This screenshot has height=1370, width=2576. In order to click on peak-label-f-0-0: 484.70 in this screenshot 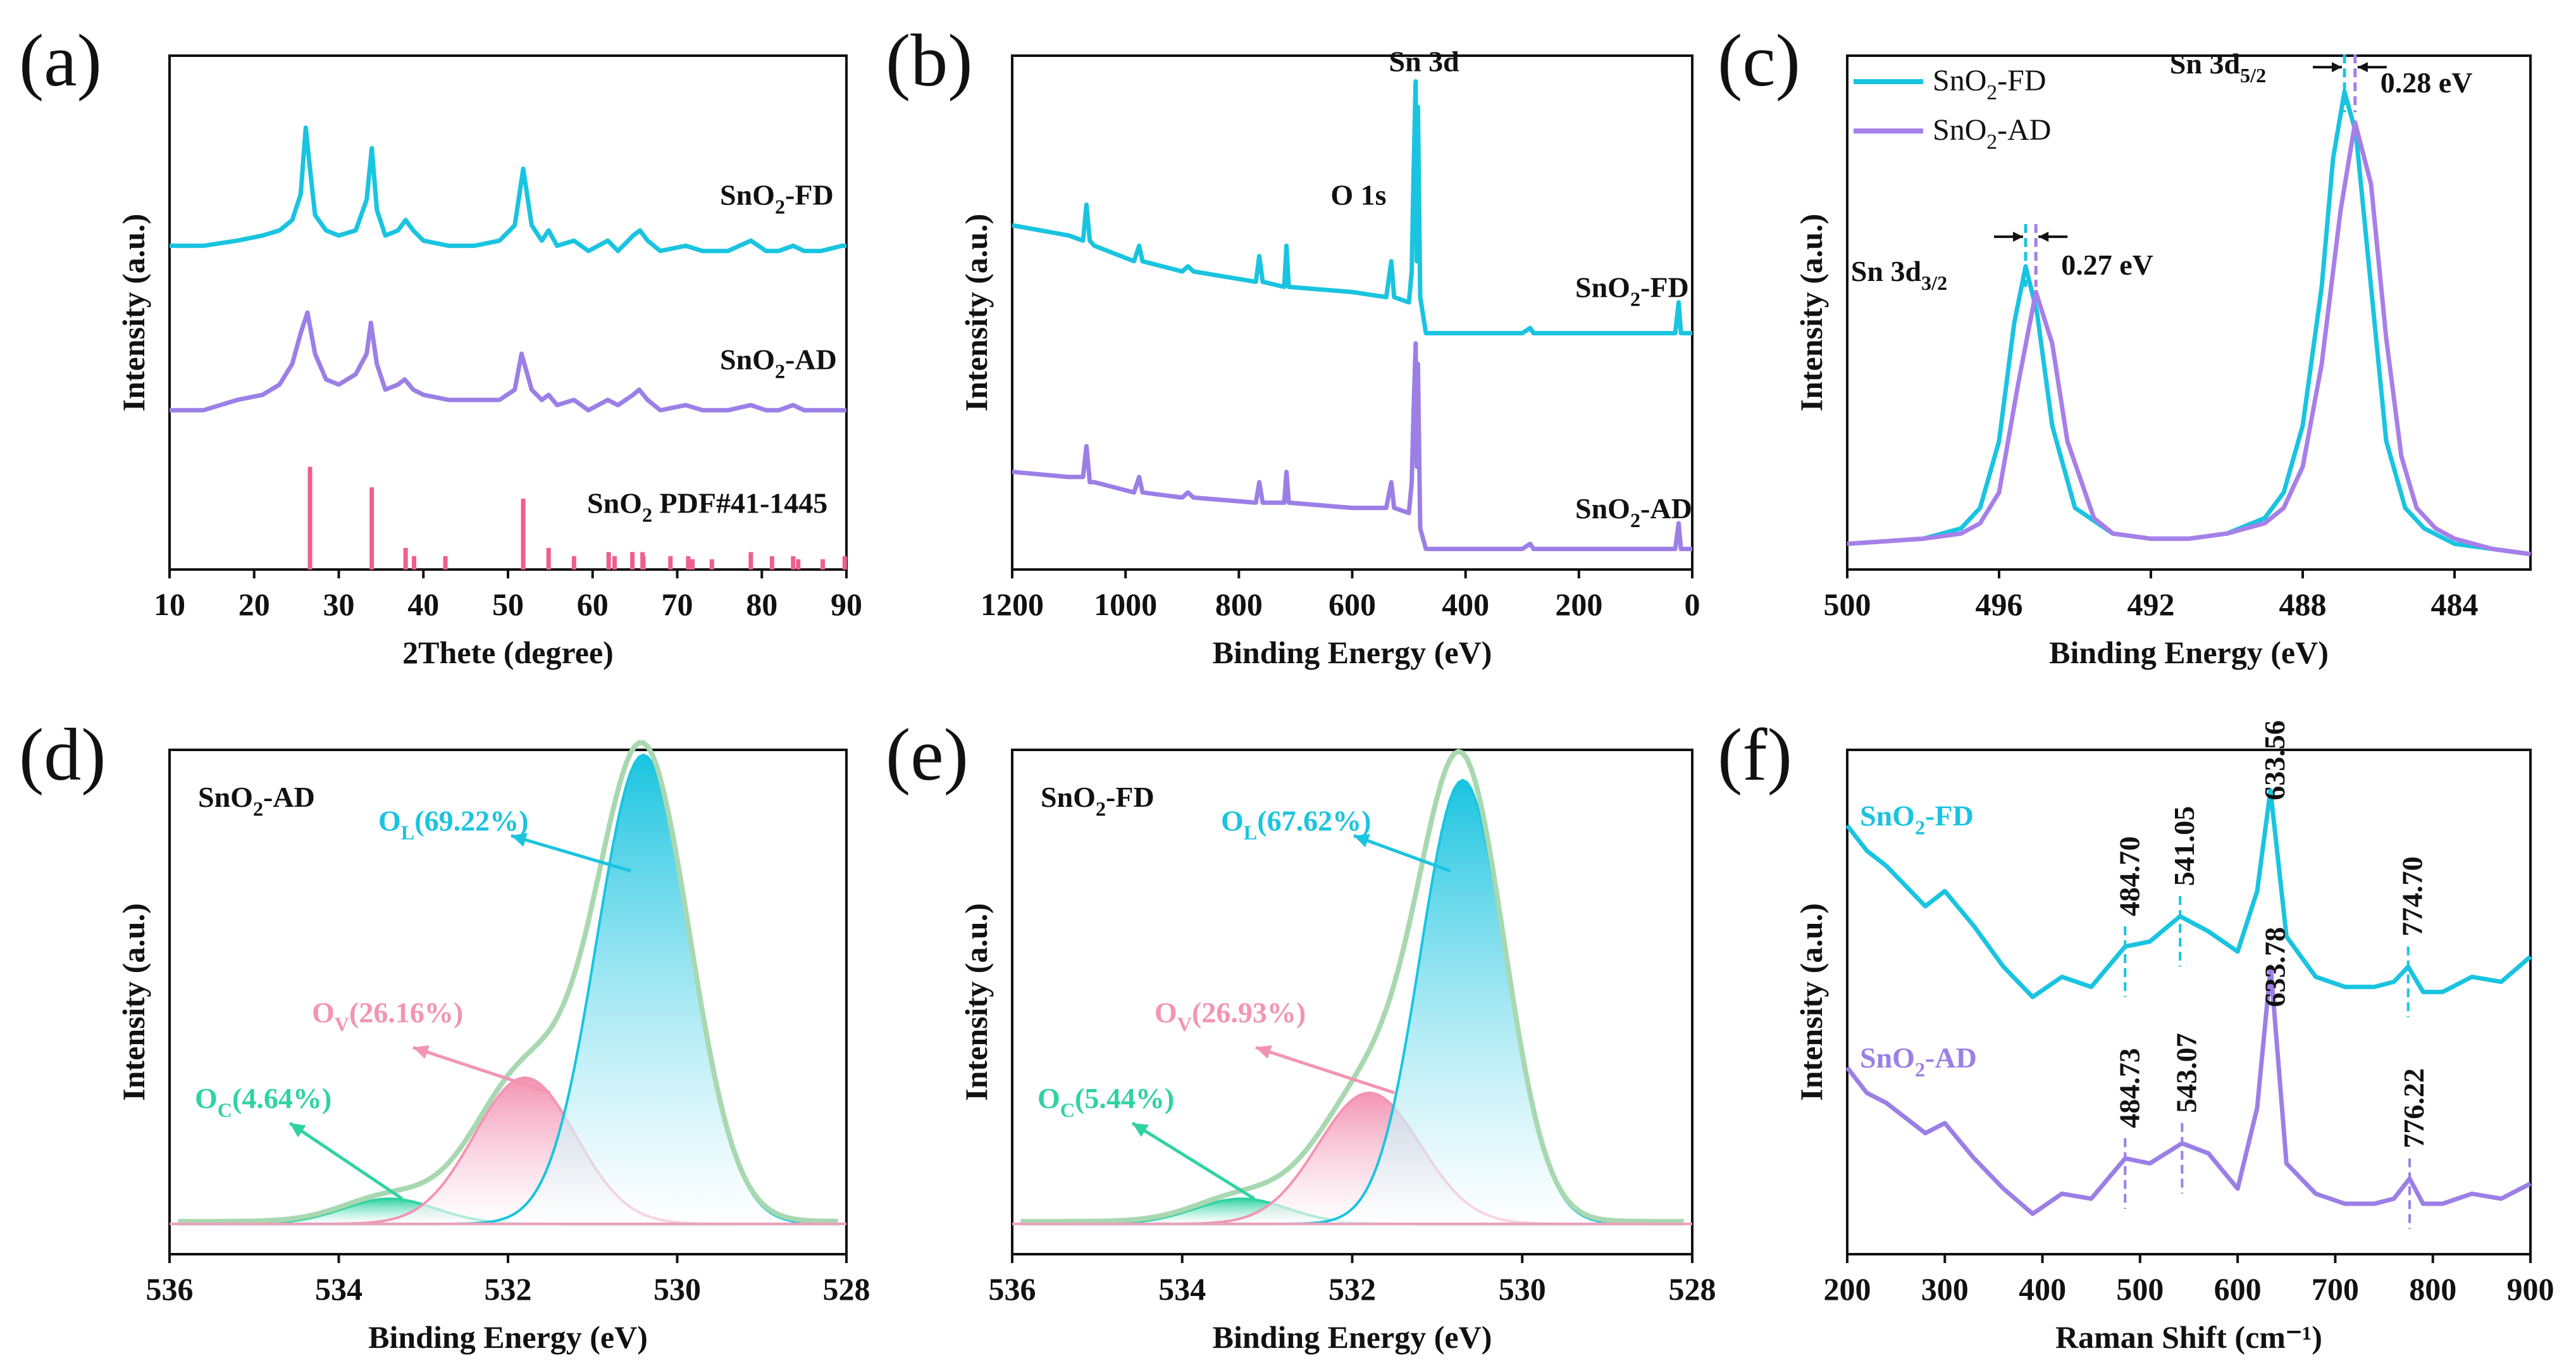, I will do `click(2129, 877)`.